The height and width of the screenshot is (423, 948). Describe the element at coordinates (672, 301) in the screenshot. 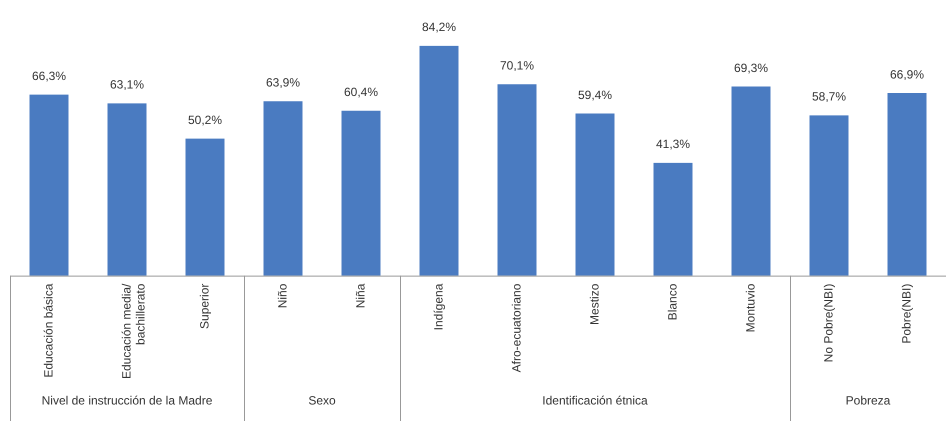

I see `x-tick-label: Blanco` at that location.